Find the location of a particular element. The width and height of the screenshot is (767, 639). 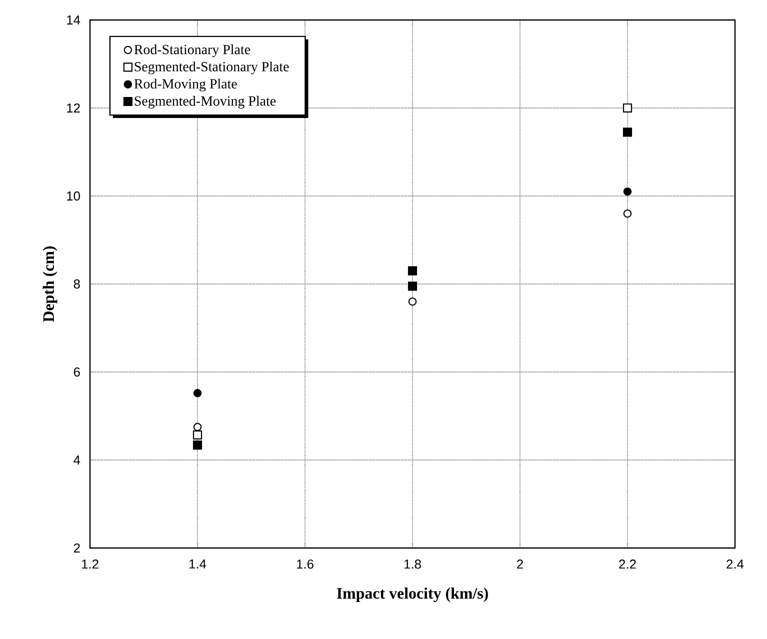

y-tick-label: 12 is located at coordinates (73, 108).